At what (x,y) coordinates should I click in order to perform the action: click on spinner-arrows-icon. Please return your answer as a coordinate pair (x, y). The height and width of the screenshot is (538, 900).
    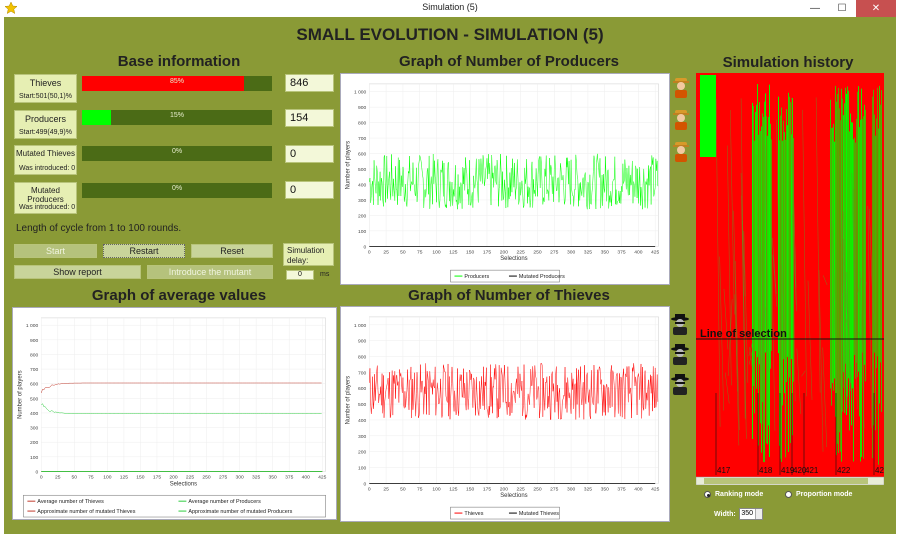
    Looking at the image, I should click on (758, 514).